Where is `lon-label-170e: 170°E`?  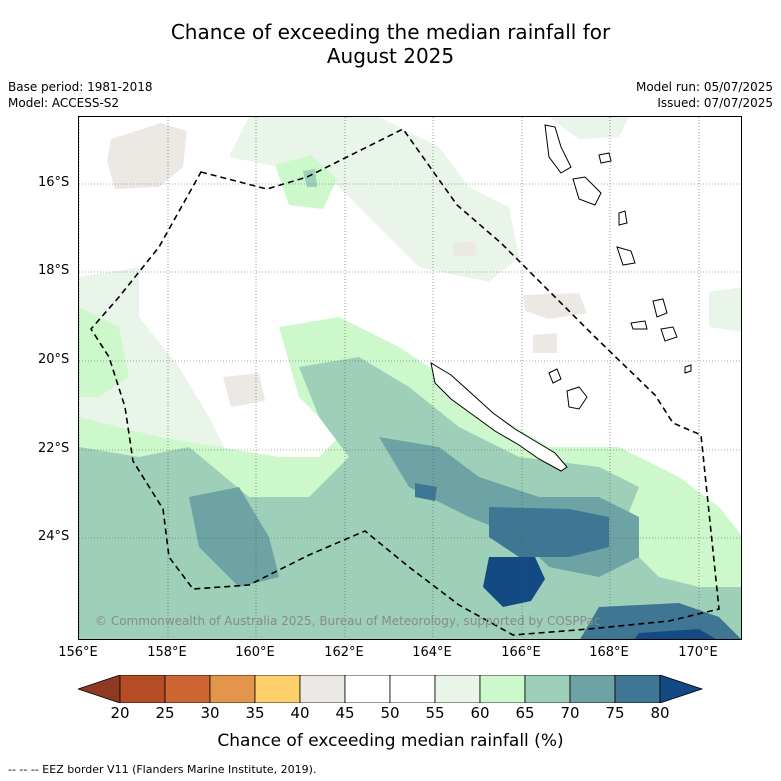 lon-label-170e: 170°E is located at coordinates (698, 652).